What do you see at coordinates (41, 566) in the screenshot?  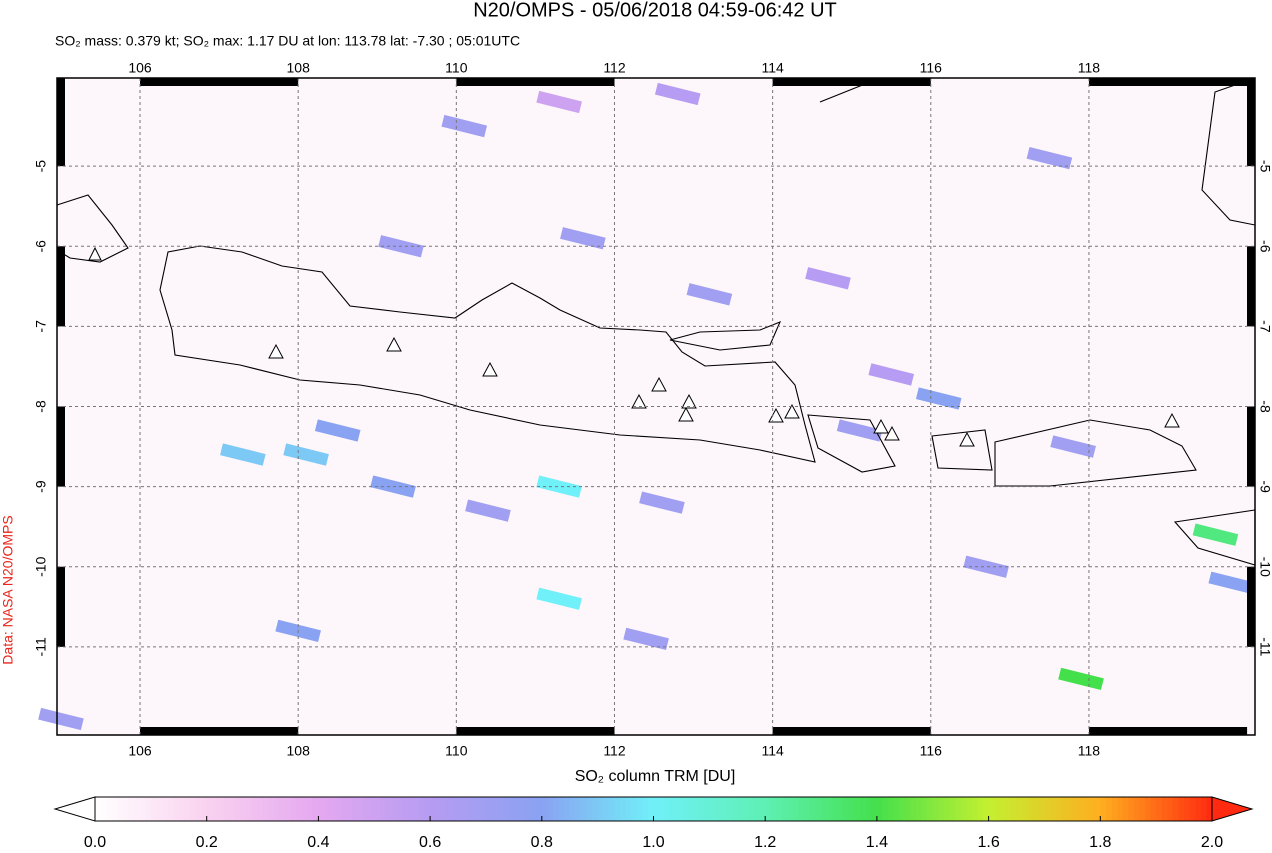 I see `y-tick-label: -10` at bounding box center [41, 566].